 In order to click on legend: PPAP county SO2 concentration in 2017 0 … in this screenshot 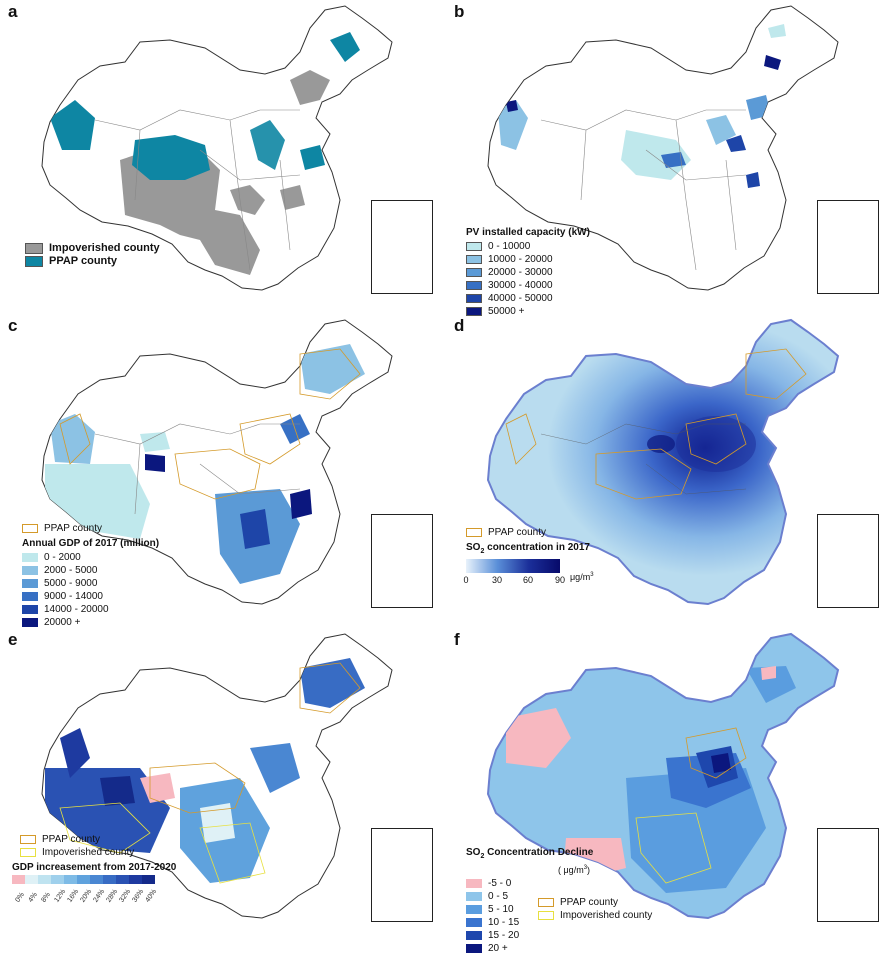, I will do `click(528, 555)`.